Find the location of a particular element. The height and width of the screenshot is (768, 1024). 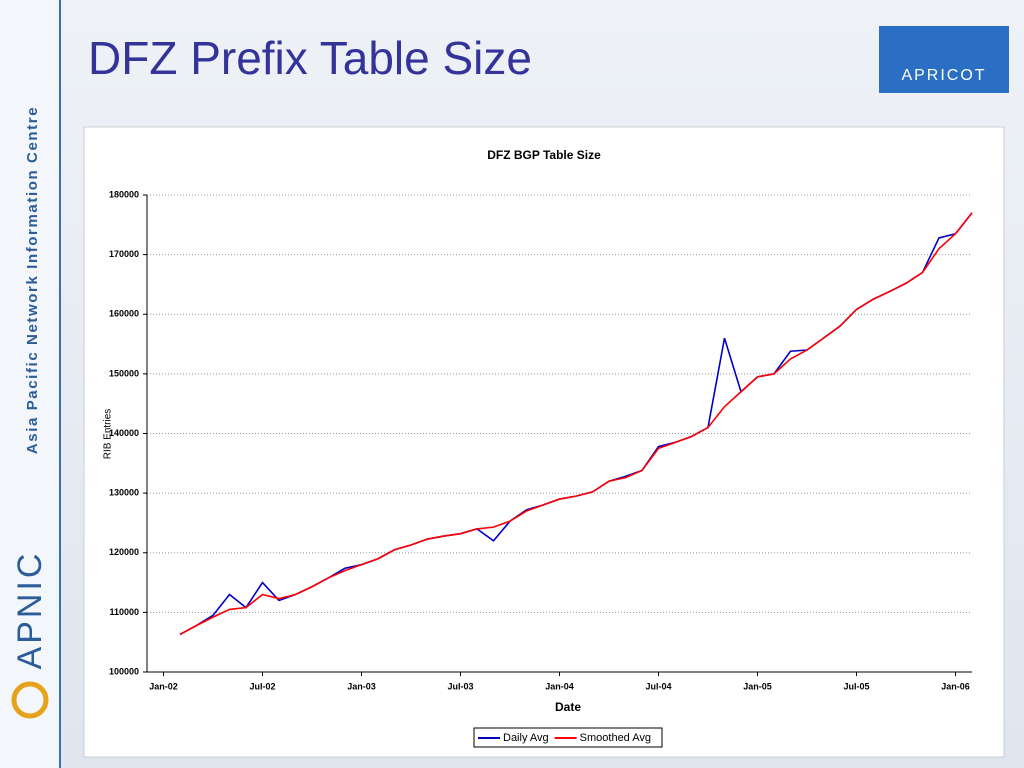

x-tick-label: Jan-04 is located at coordinates (559, 686).